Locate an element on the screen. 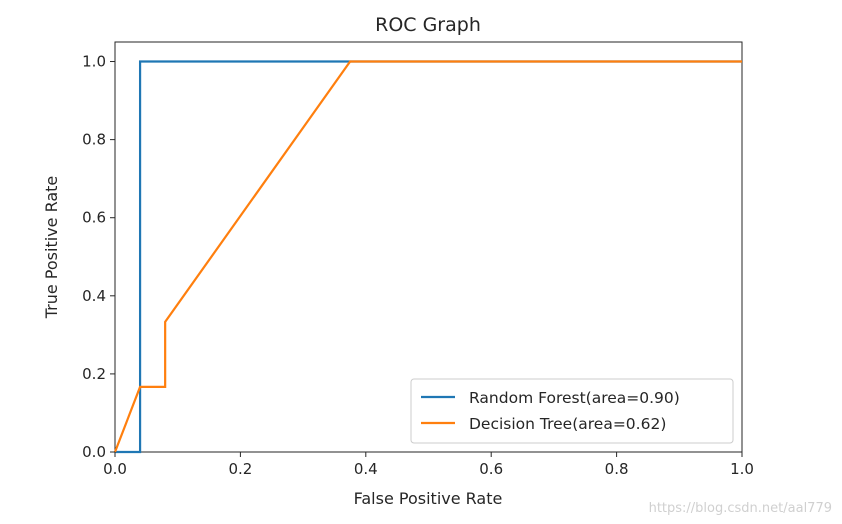 The width and height of the screenshot is (842, 524). y-axis-ticks: 0.0 0.2 0.4 0.6 0.8 1.0 is located at coordinates (98, 257).